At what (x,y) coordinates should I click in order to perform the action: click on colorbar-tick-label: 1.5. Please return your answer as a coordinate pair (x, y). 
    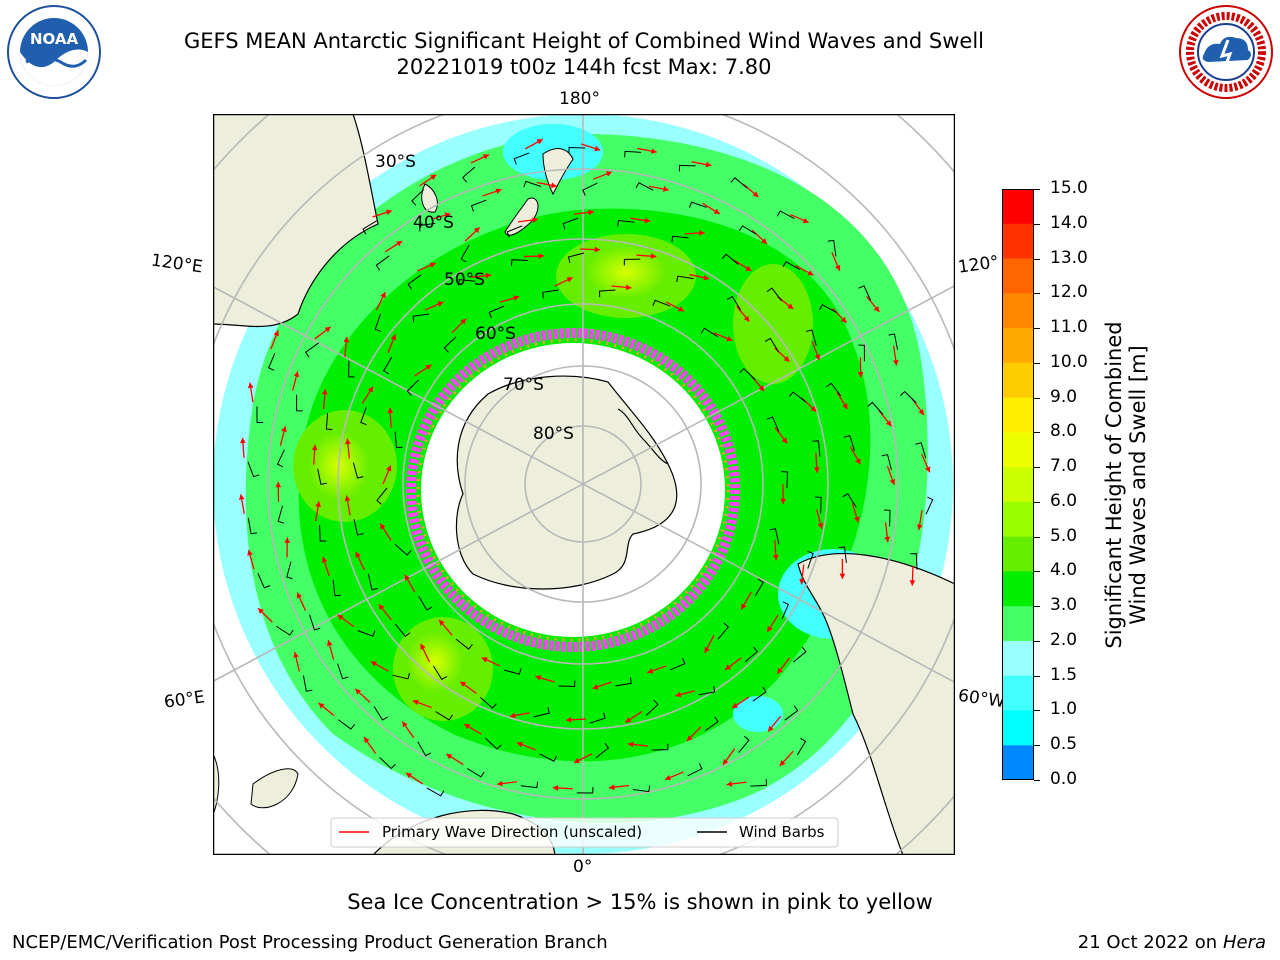
    Looking at the image, I should click on (1064, 674).